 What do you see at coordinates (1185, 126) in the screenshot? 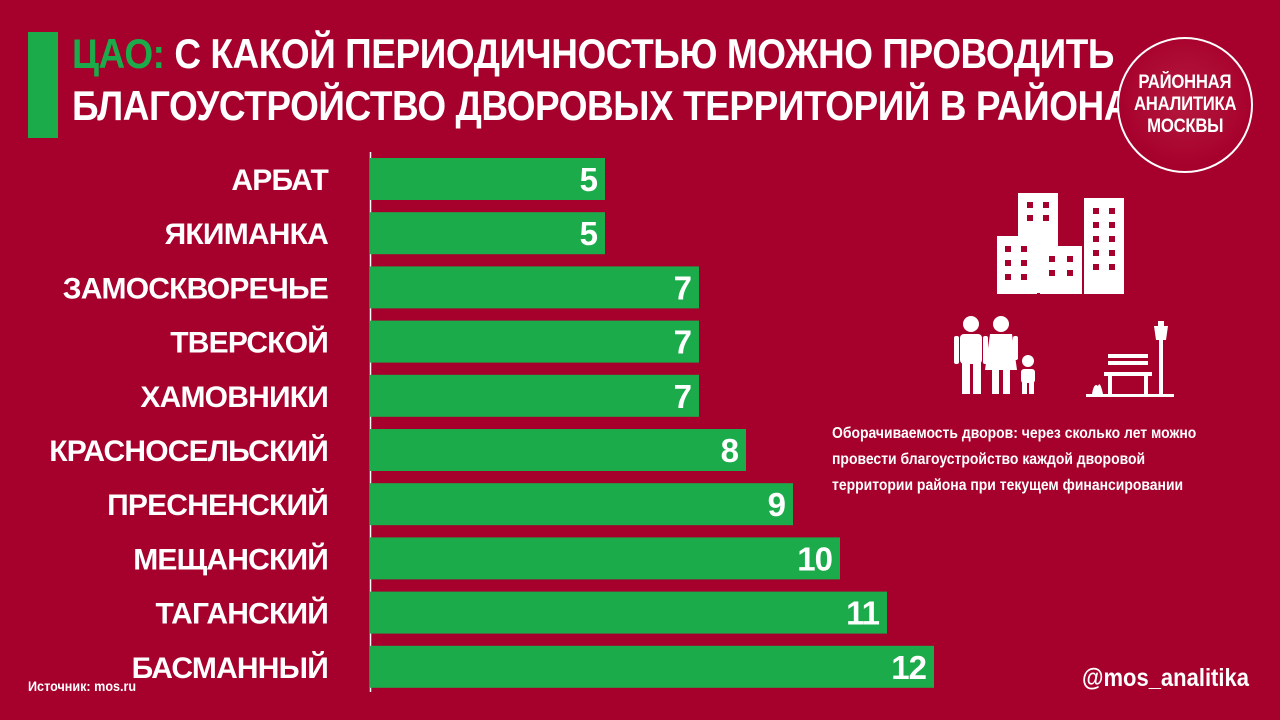
I see `logo-line-3: МОСКВЫ` at bounding box center [1185, 126].